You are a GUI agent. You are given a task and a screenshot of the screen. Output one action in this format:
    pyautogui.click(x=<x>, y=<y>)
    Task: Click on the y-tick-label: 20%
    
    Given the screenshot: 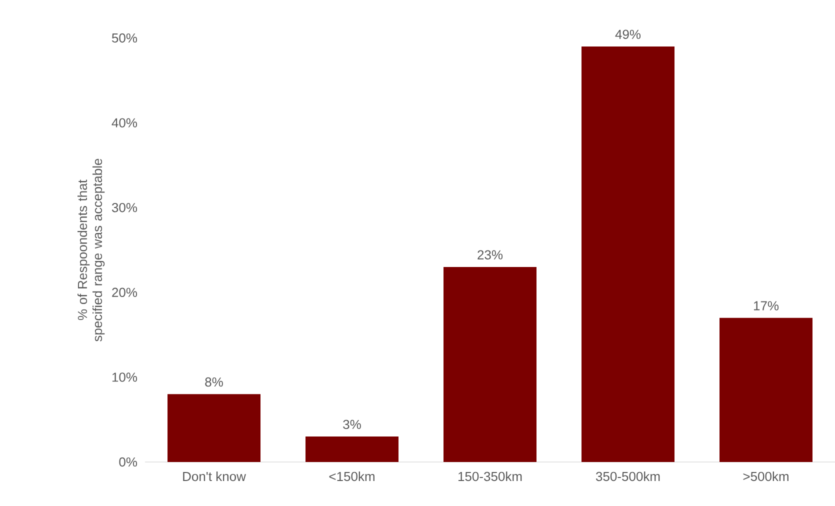 What is the action you would take?
    pyautogui.click(x=125, y=292)
    